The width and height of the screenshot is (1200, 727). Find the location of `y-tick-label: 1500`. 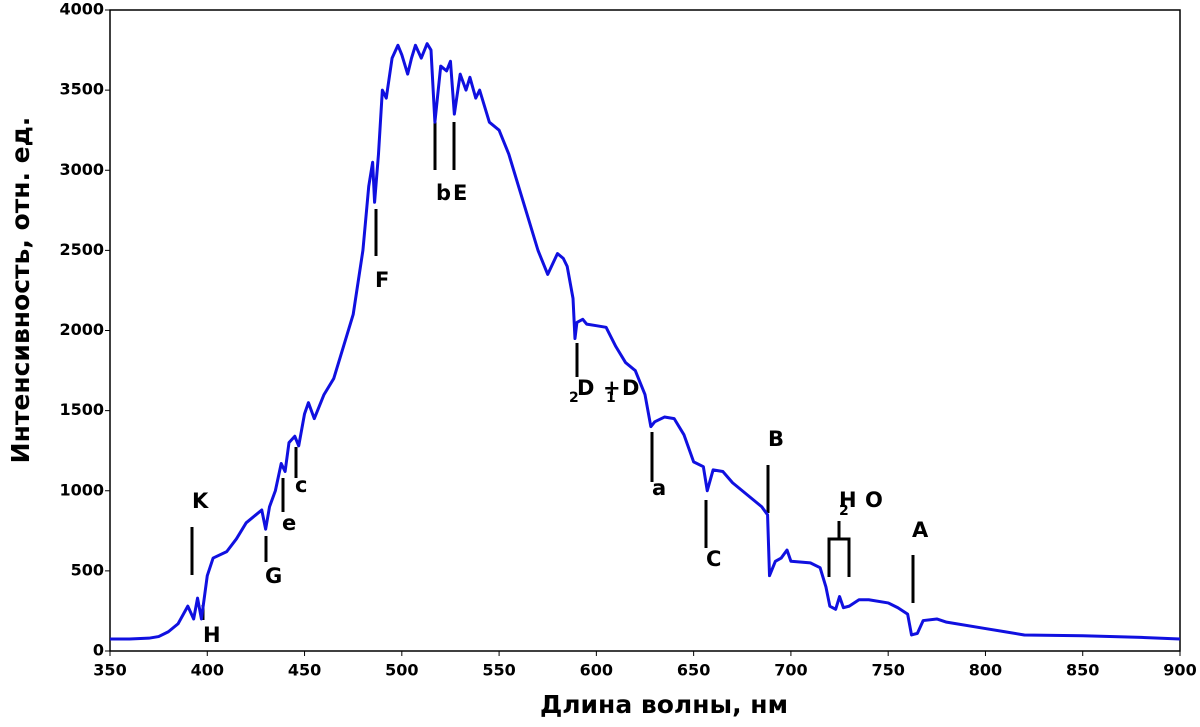

y-tick-label: 1500 is located at coordinates (81, 409).